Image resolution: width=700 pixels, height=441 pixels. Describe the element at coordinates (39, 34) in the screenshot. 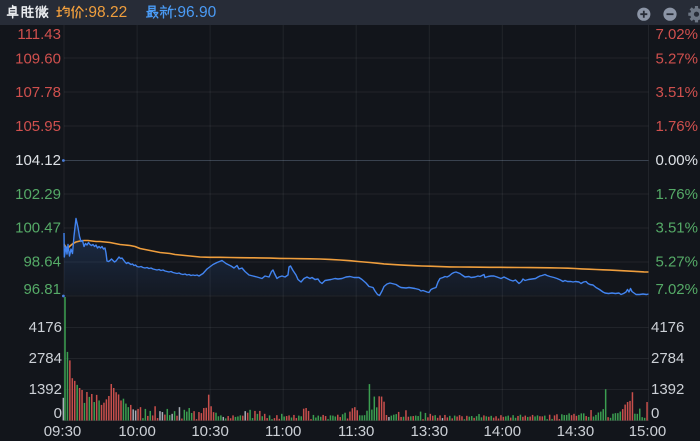

I see `svg-text: 111.43` at that location.